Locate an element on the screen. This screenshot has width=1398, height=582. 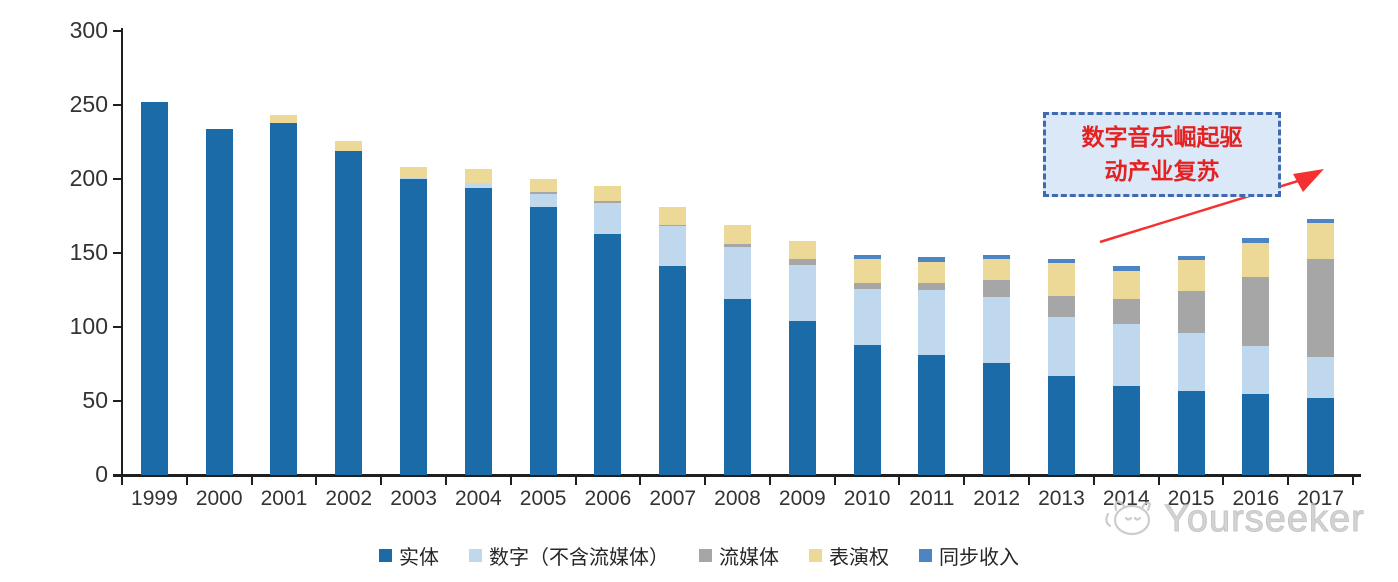
bar-segment-physical-2014 is located at coordinates (1126, 430).